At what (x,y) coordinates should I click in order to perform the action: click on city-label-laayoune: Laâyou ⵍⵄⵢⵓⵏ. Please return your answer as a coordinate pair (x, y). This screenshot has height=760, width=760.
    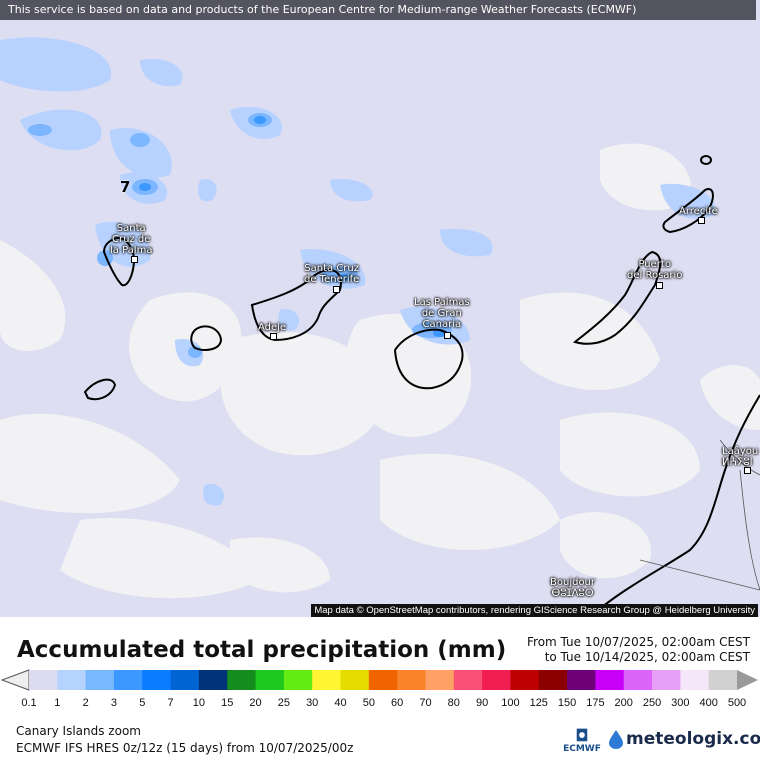
    Looking at the image, I should click on (740, 457).